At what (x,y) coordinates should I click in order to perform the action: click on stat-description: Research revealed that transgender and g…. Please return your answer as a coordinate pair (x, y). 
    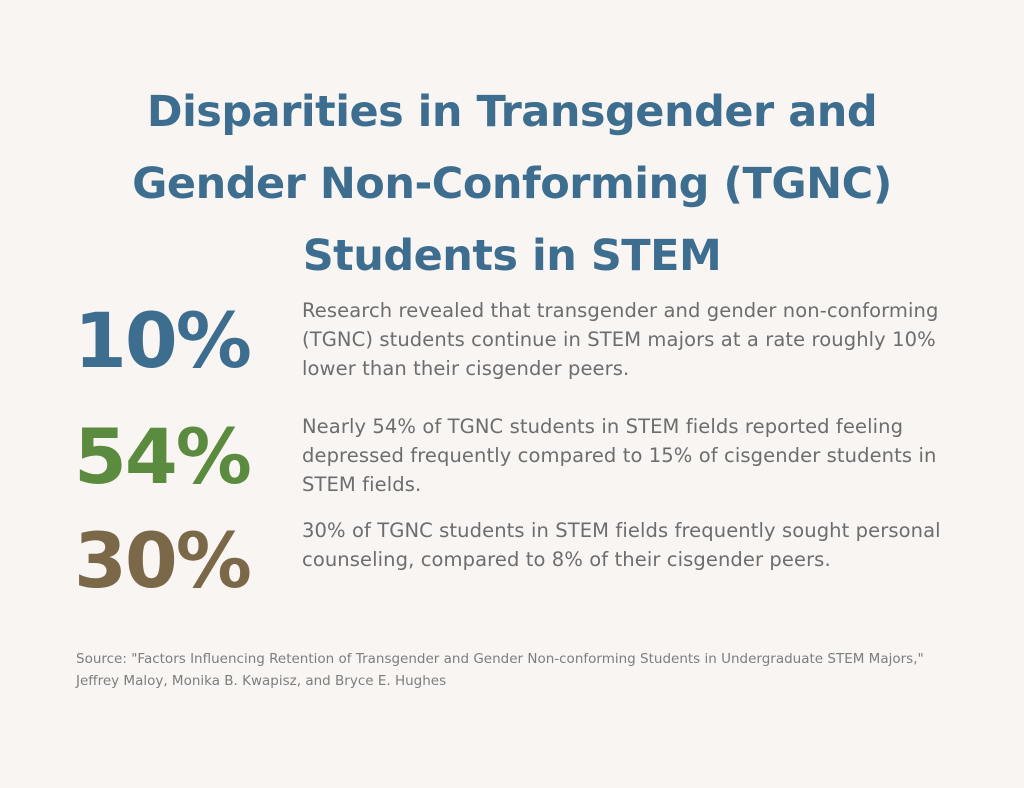
    Looking at the image, I should click on (620, 339).